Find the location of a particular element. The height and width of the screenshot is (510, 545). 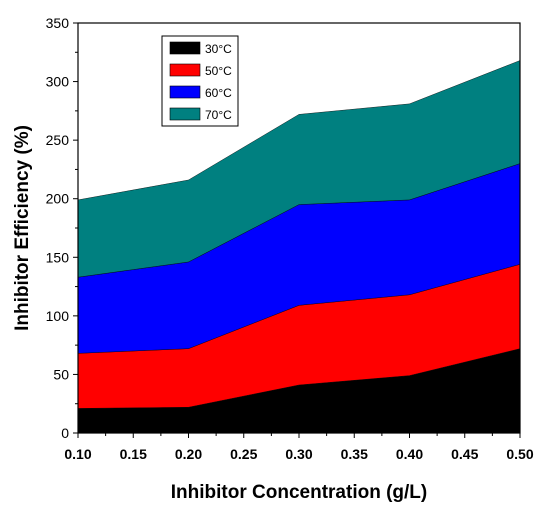

x-tick-label: 0.10 is located at coordinates (77, 454).